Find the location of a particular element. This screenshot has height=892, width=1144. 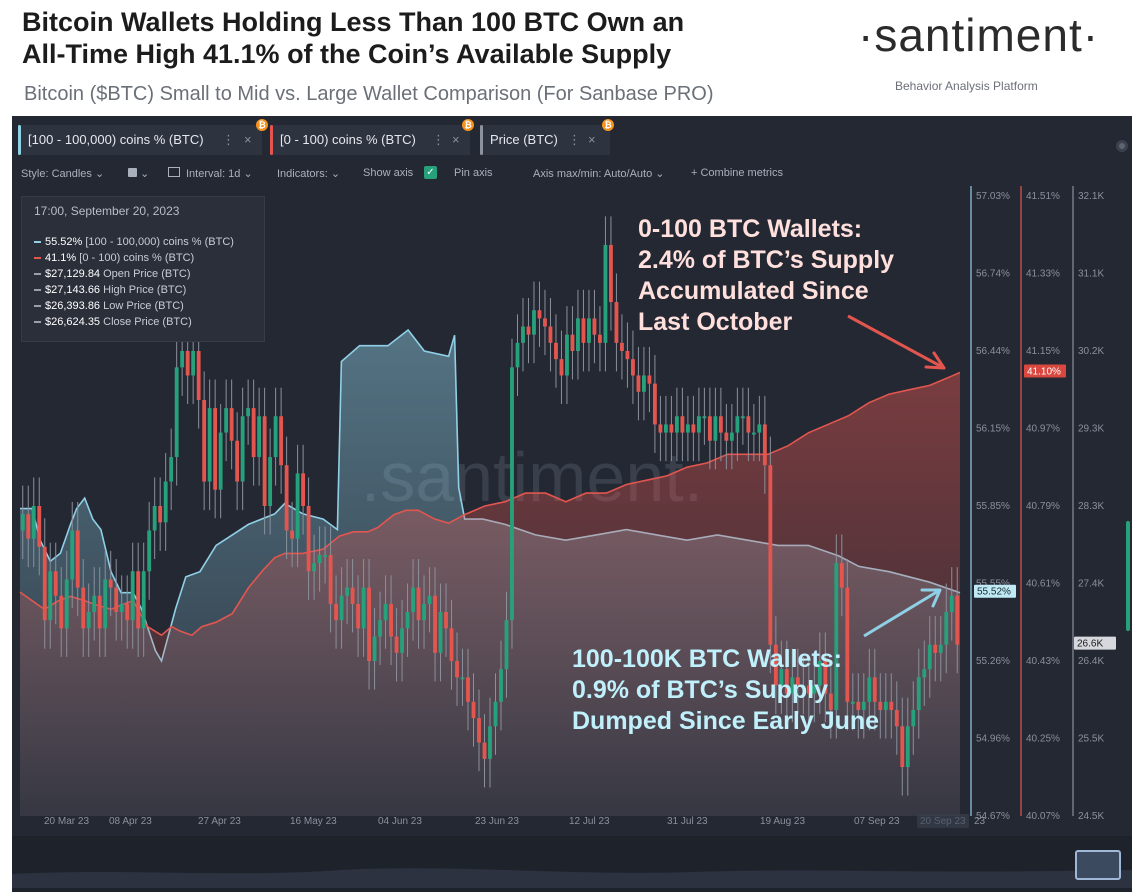

tab-price: Price (BTC) ⋮ × ₿ is located at coordinates (547, 137).